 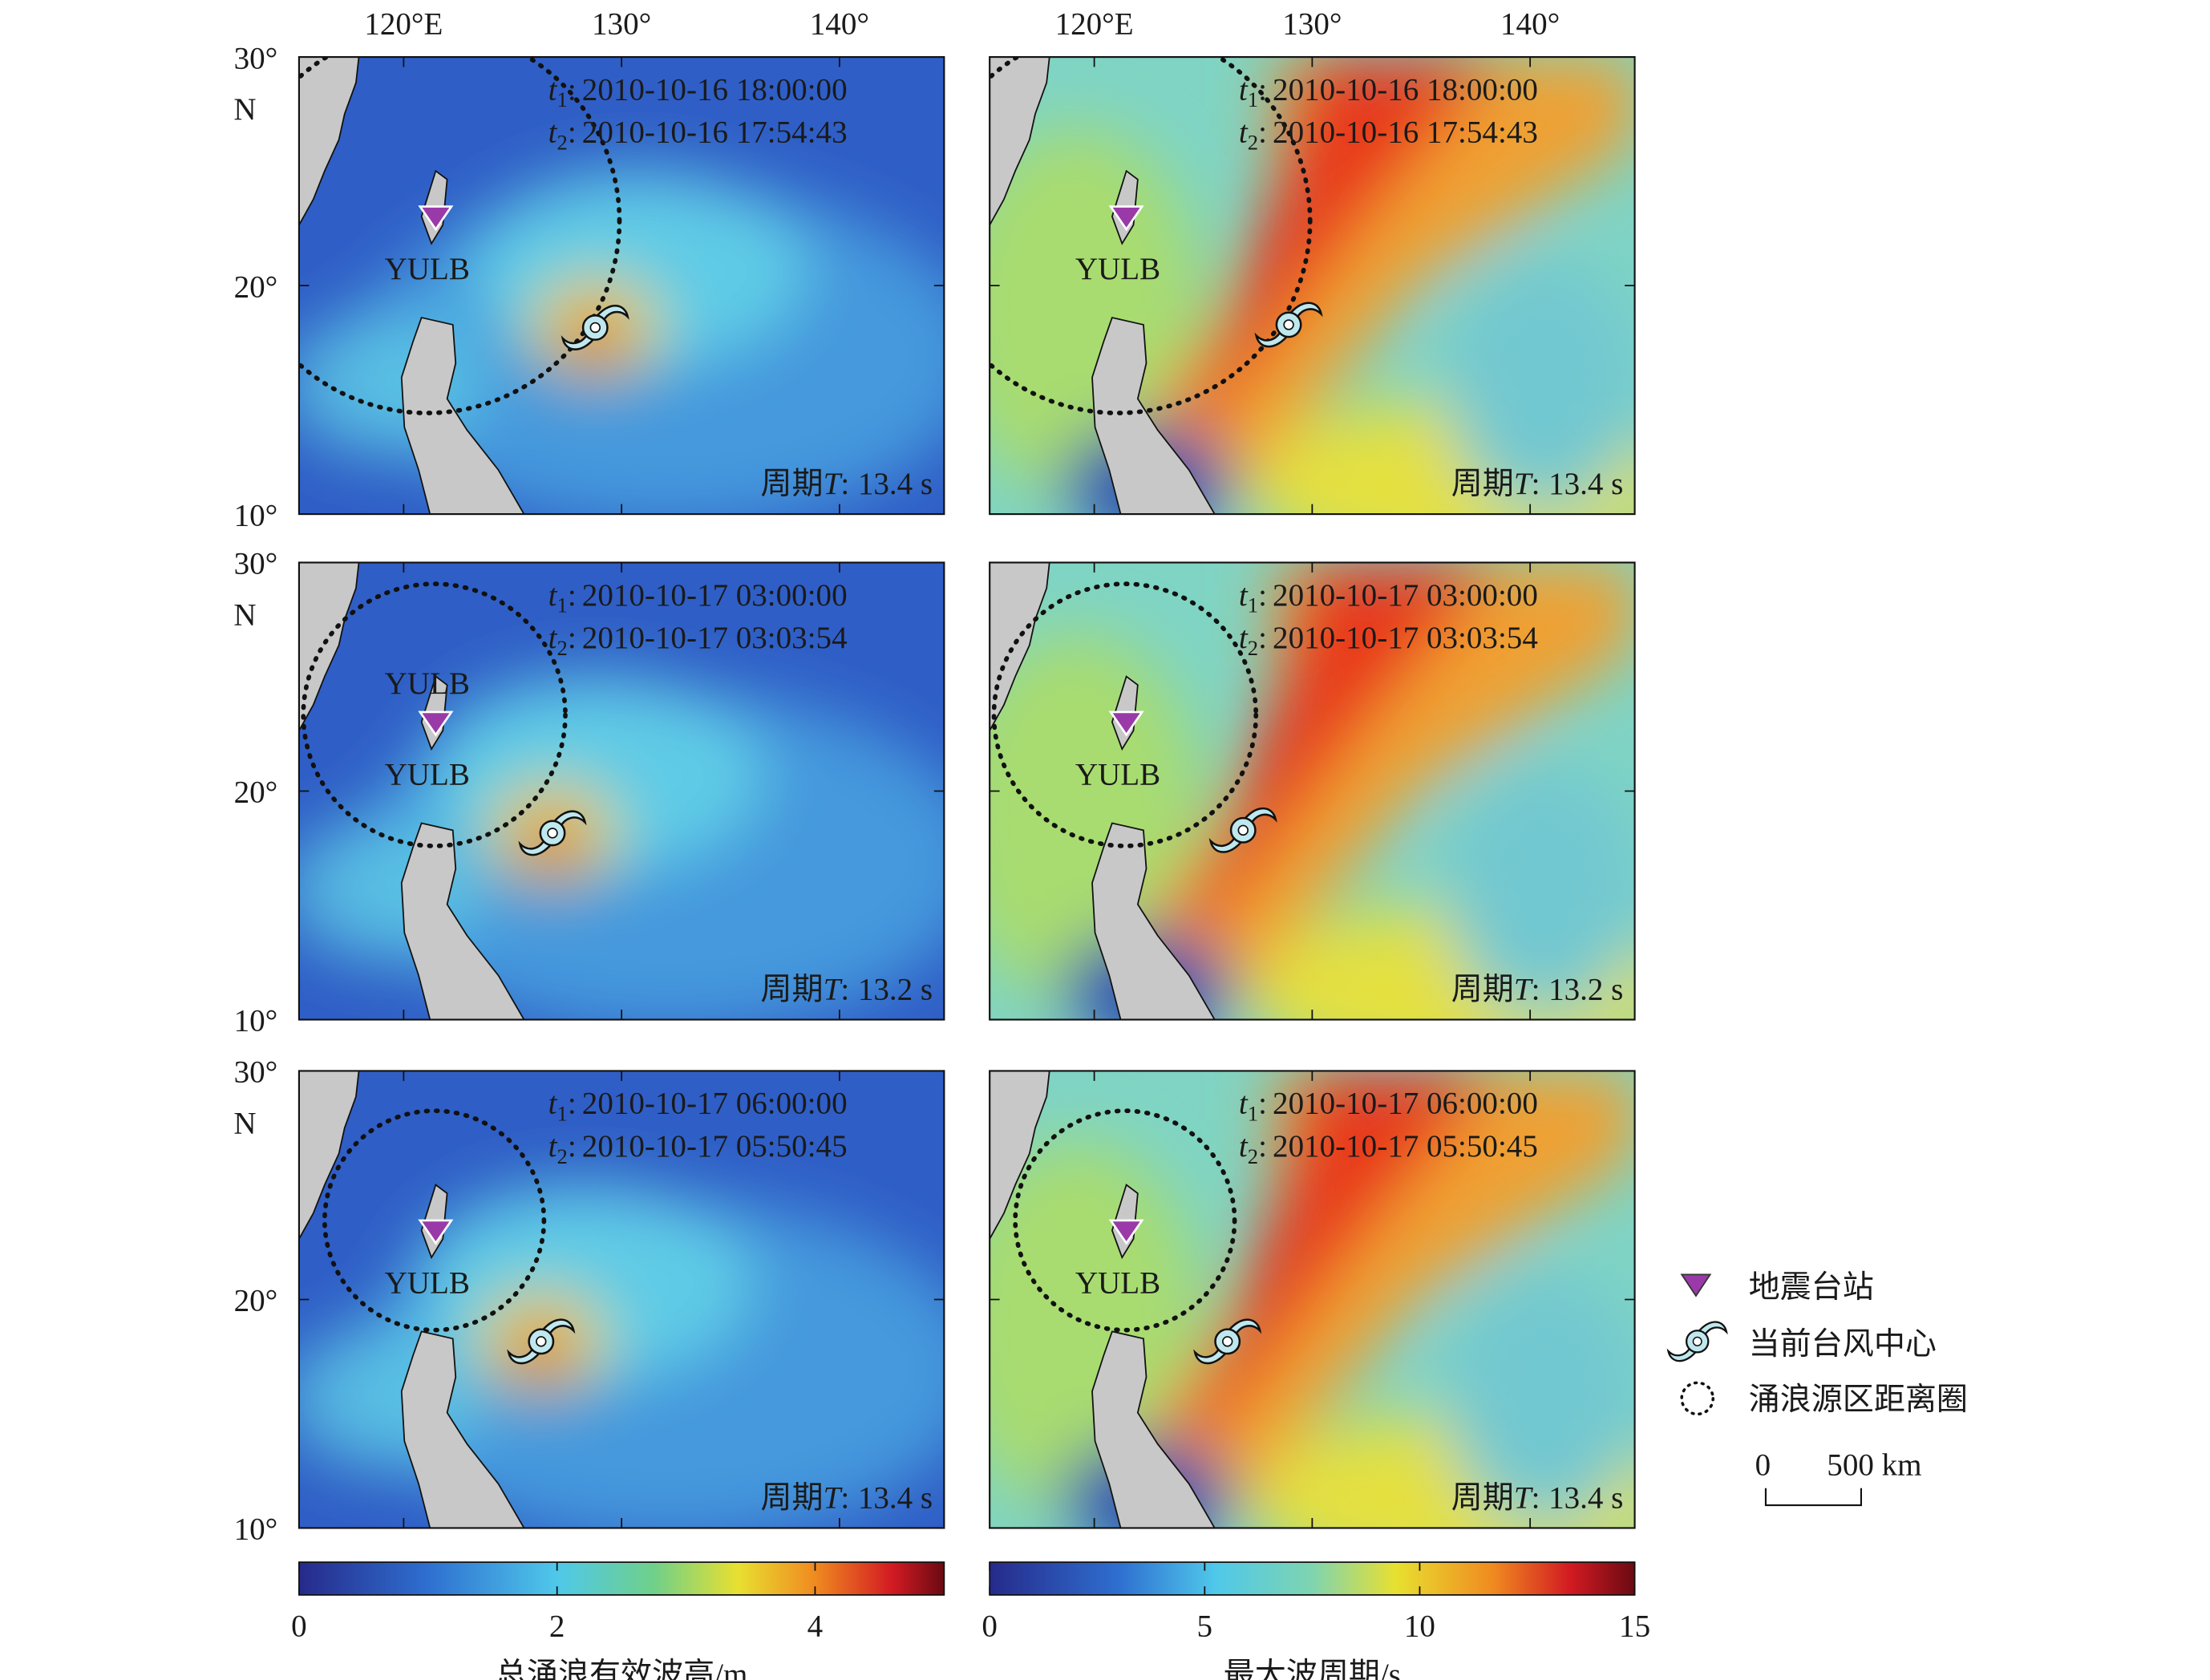 I want to click on time-value: 2010-10-16 18:00:00, so click(x=1405, y=89).